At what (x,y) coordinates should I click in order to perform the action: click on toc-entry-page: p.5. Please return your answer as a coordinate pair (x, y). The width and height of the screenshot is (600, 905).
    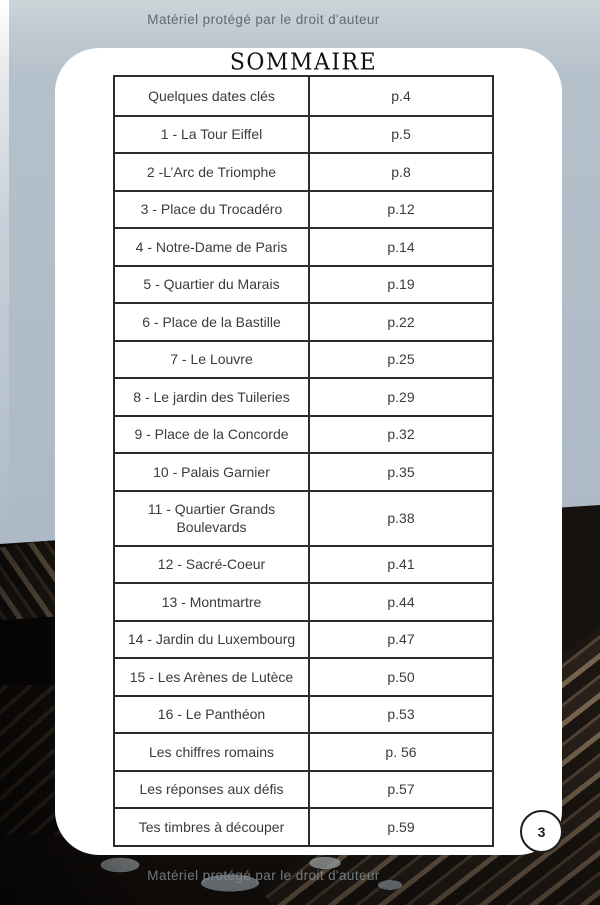
    Looking at the image, I should click on (401, 134).